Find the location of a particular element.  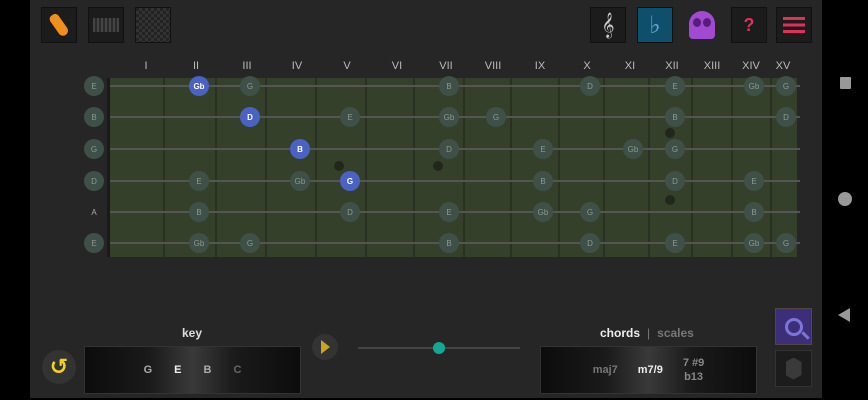

fret-label: II is located at coordinates (196, 66).